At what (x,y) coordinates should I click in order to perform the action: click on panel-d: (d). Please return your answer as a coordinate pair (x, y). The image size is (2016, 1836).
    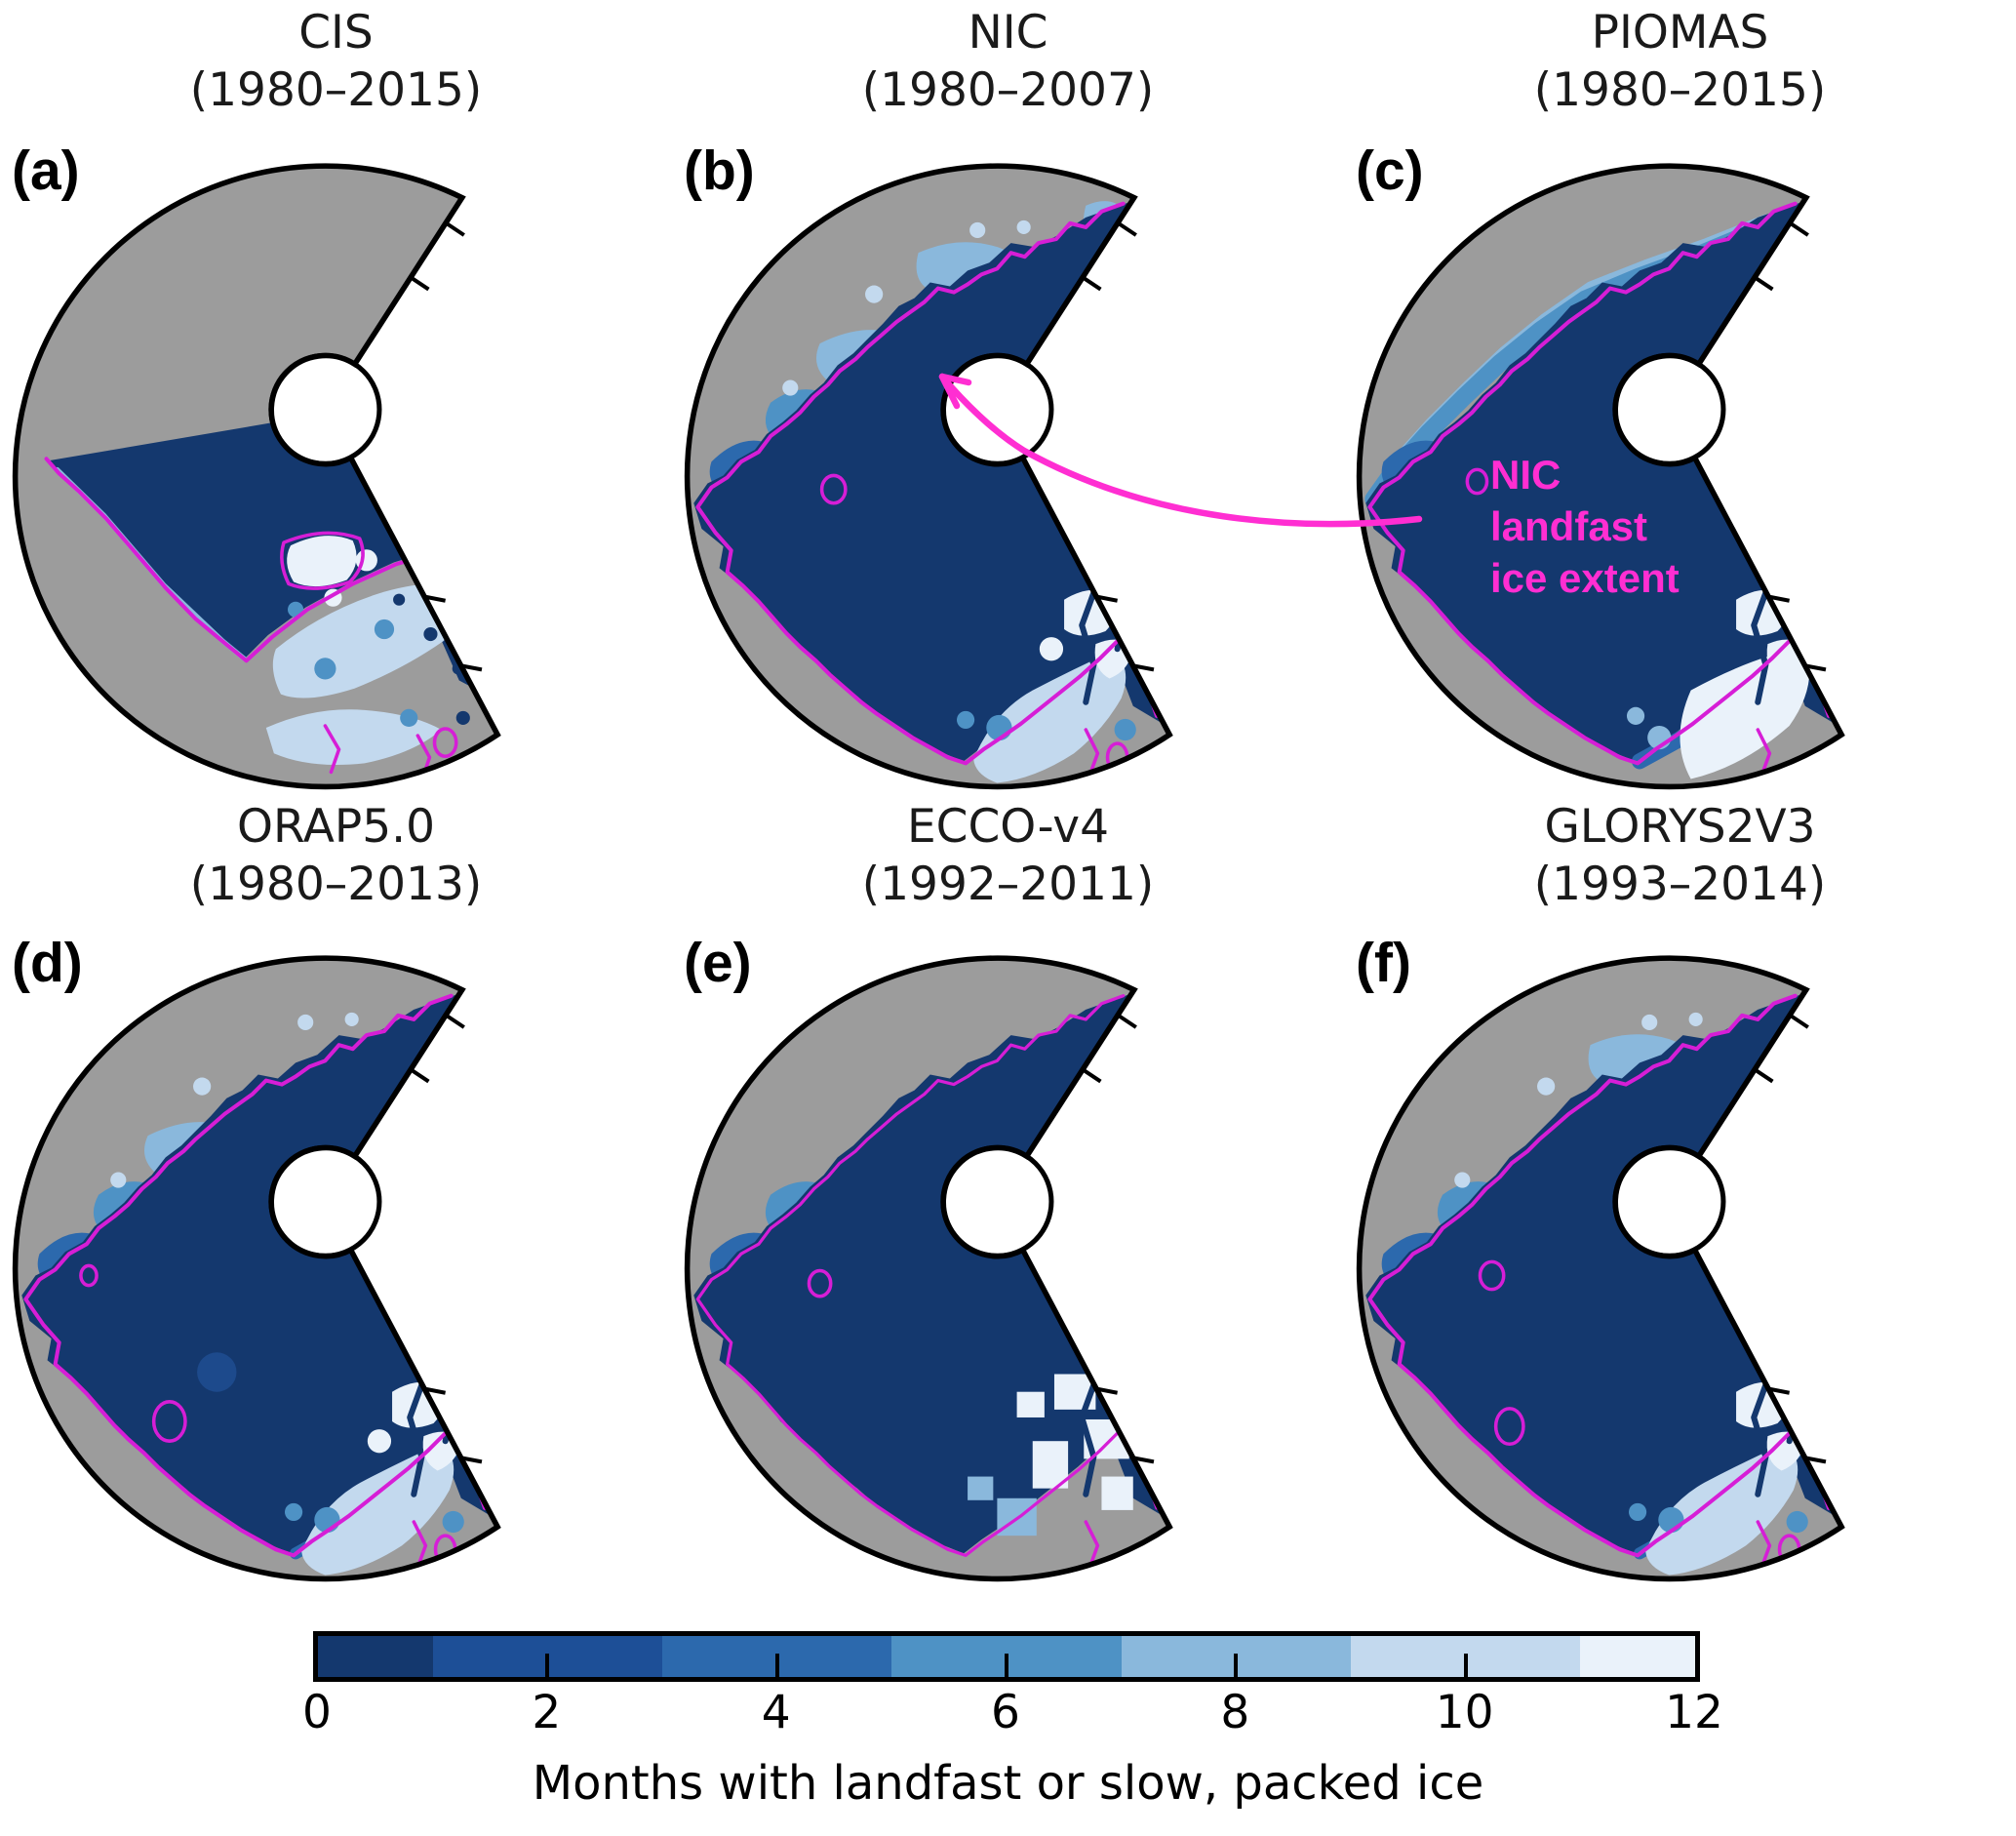
    Looking at the image, I should click on (336, 1276).